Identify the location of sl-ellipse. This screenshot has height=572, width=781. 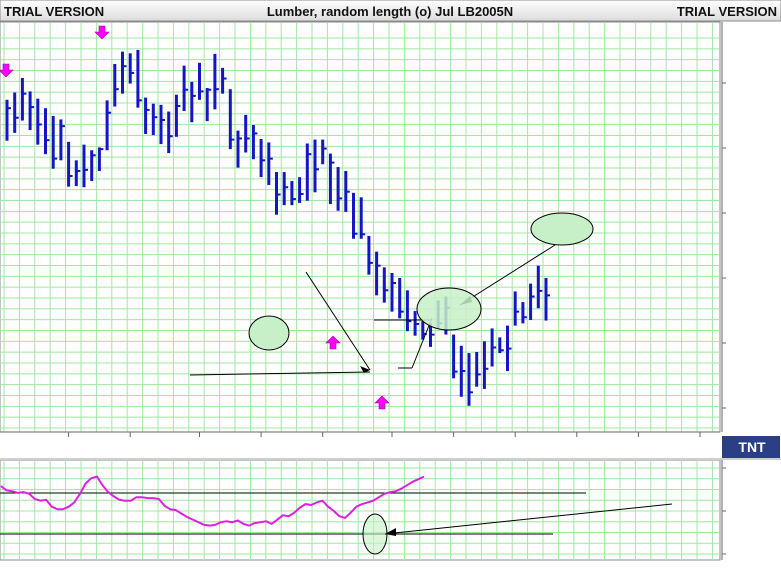
(562, 229).